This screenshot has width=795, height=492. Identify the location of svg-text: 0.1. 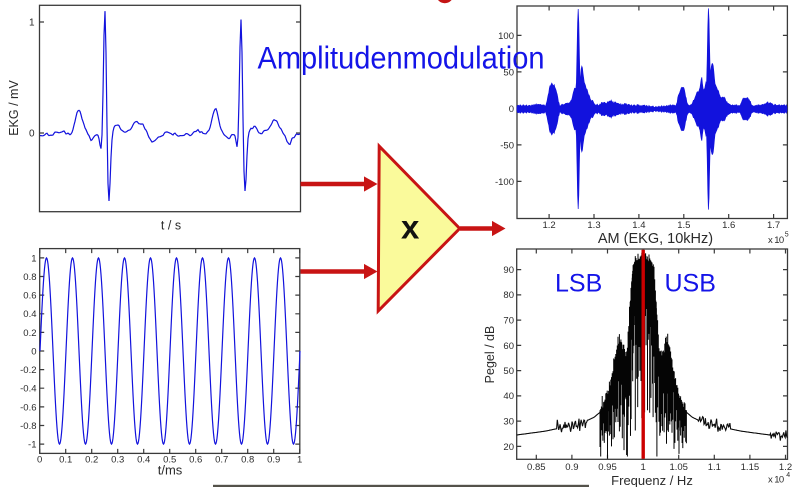
(65, 460).